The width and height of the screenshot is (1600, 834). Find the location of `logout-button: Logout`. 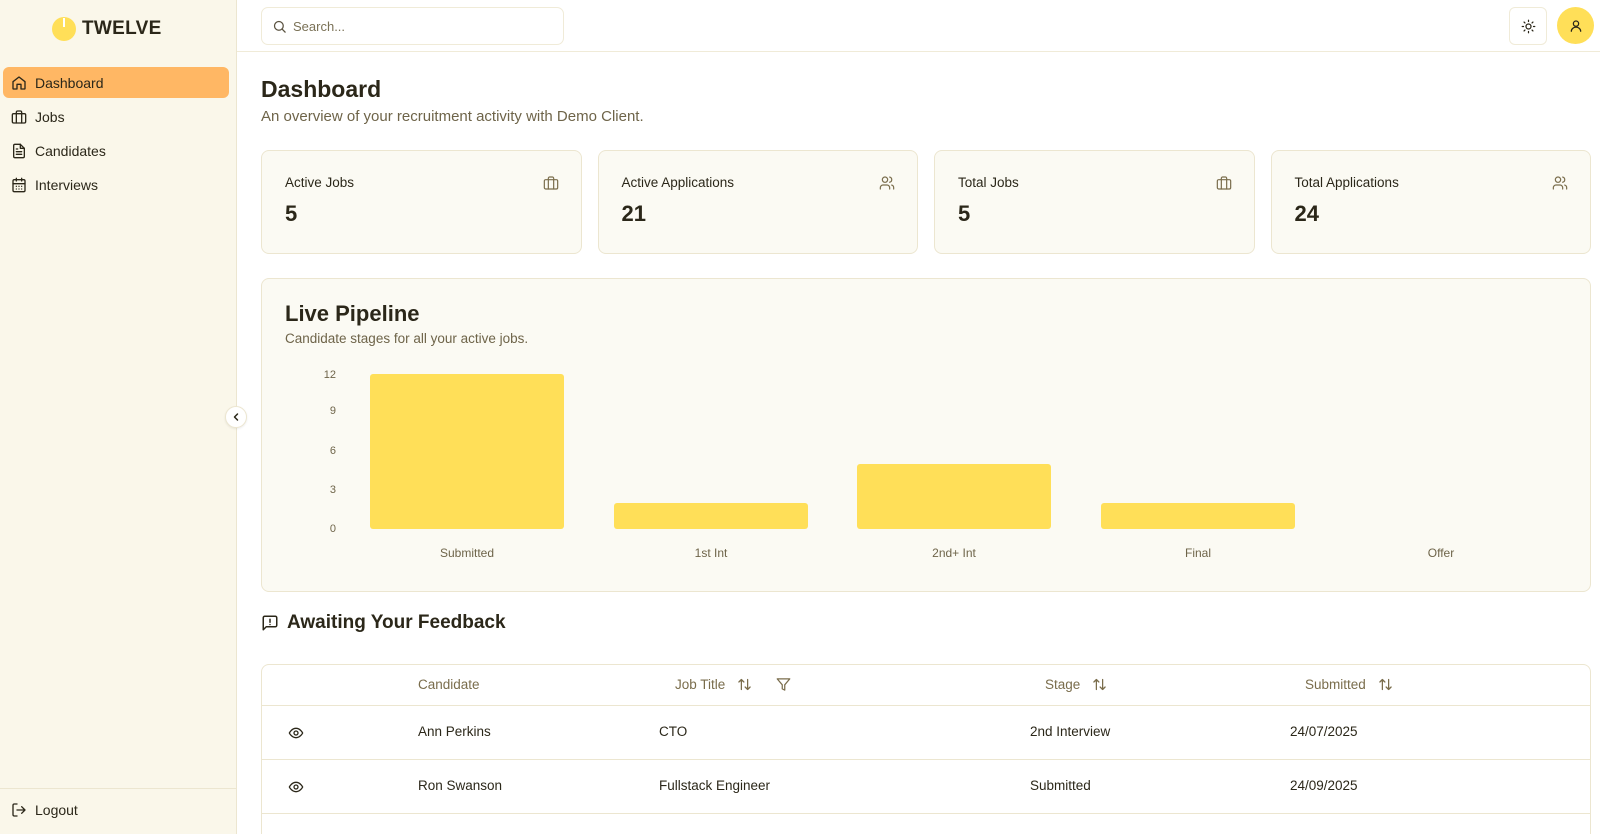

logout-button: Logout is located at coordinates (44, 810).